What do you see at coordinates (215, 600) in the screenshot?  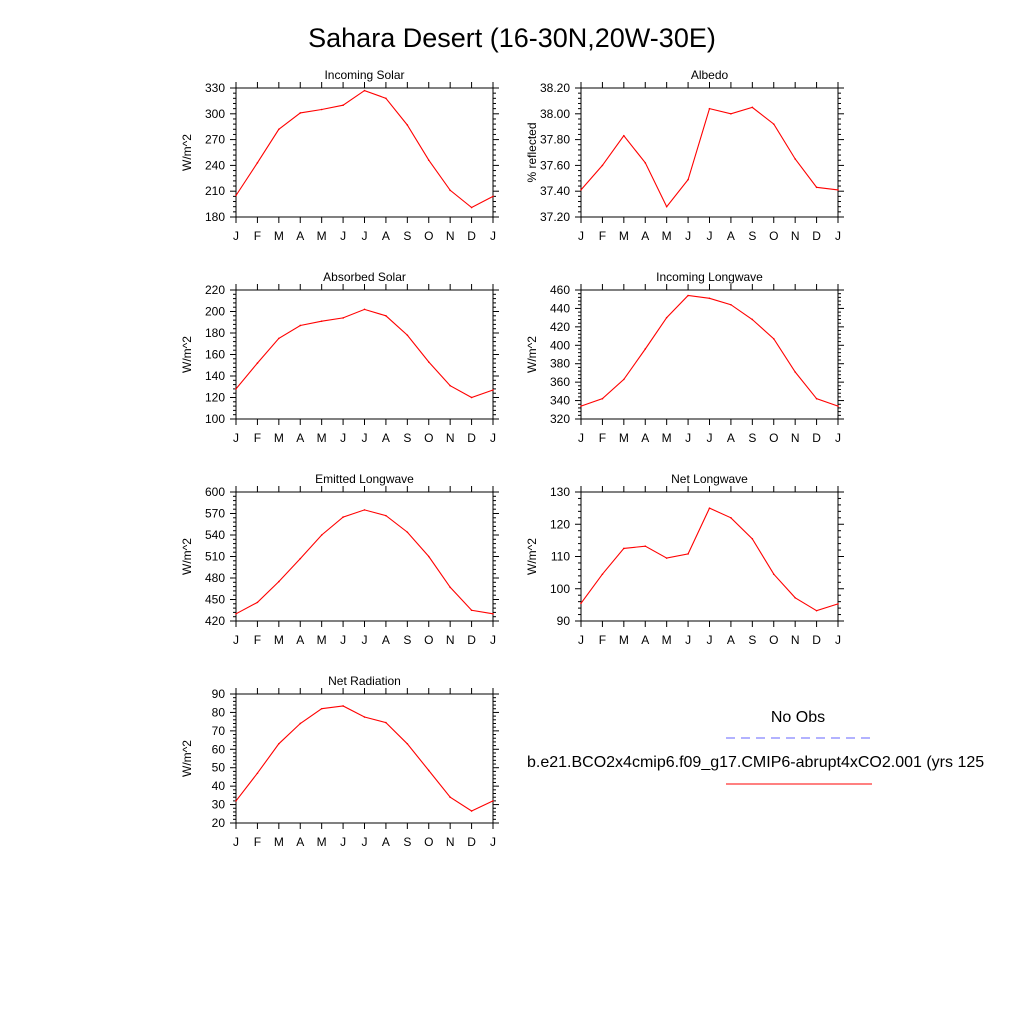 I see `y-tick-label: 450` at bounding box center [215, 600].